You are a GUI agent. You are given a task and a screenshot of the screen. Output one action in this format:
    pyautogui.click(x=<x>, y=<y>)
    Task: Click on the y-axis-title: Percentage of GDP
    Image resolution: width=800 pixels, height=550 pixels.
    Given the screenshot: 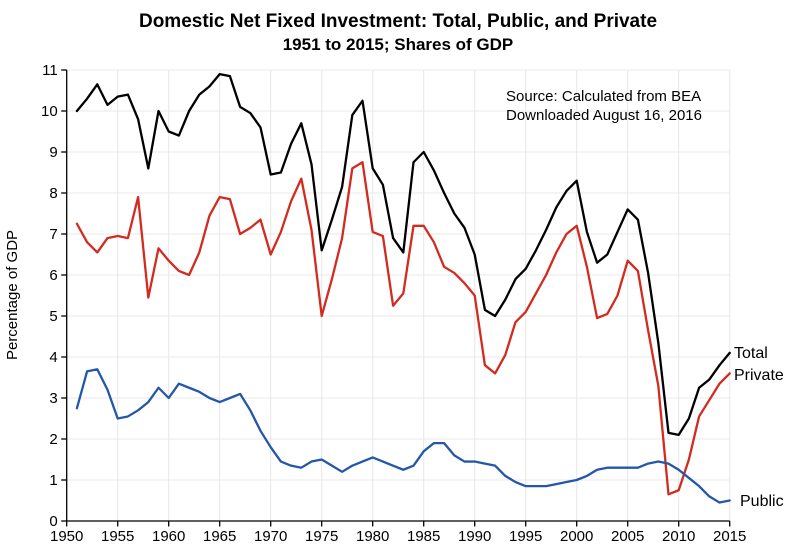 What is the action you would take?
    pyautogui.click(x=12, y=295)
    